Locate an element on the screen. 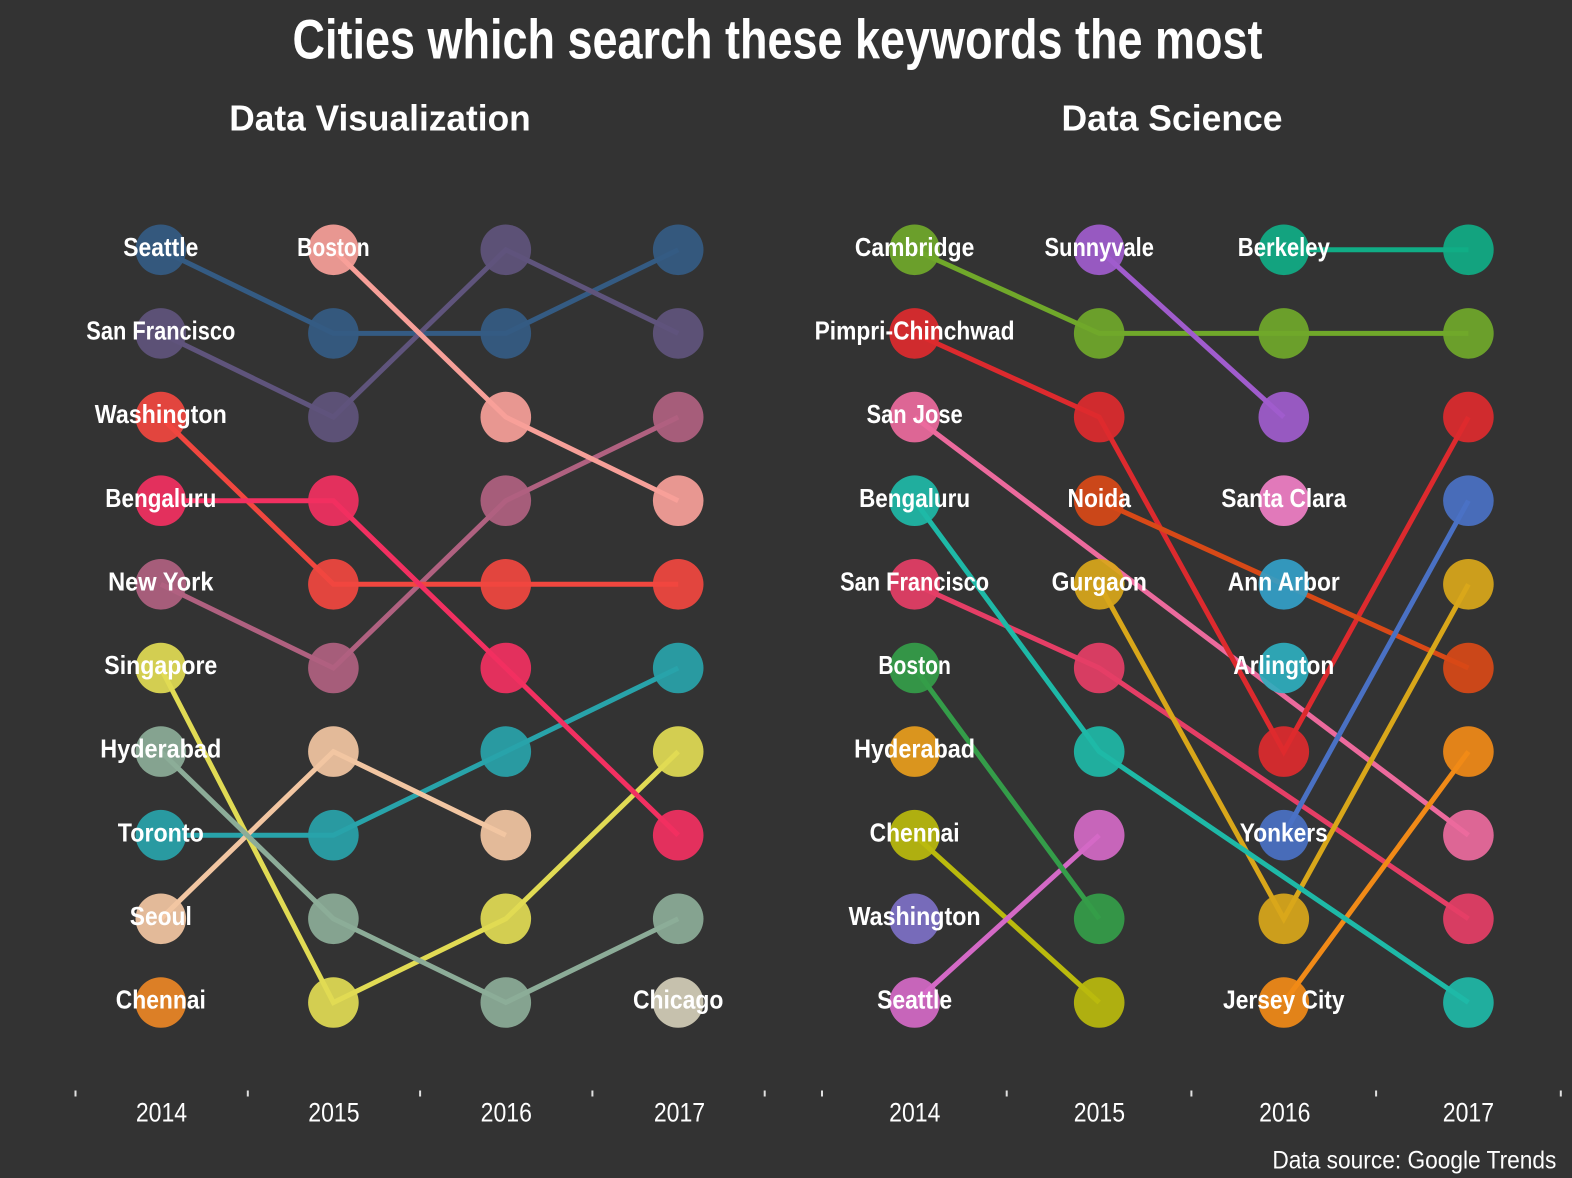 The width and height of the screenshot is (1572, 1178). svg-text: Data Science is located at coordinates (1172, 118).